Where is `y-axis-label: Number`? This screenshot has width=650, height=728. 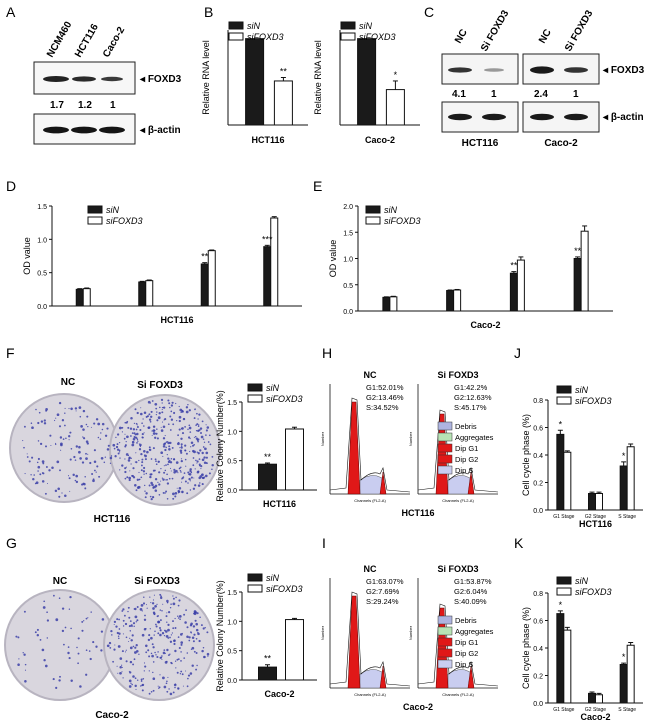
y-axis-label: Number is located at coordinates (322, 438).